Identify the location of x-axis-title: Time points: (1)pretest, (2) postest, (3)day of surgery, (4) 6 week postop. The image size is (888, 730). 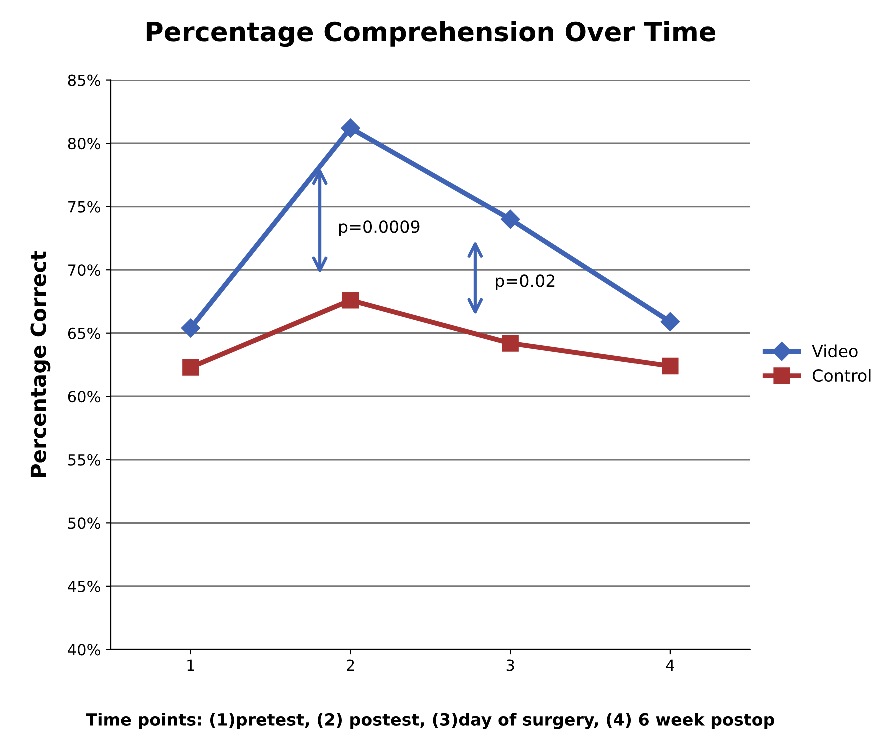
(430, 721).